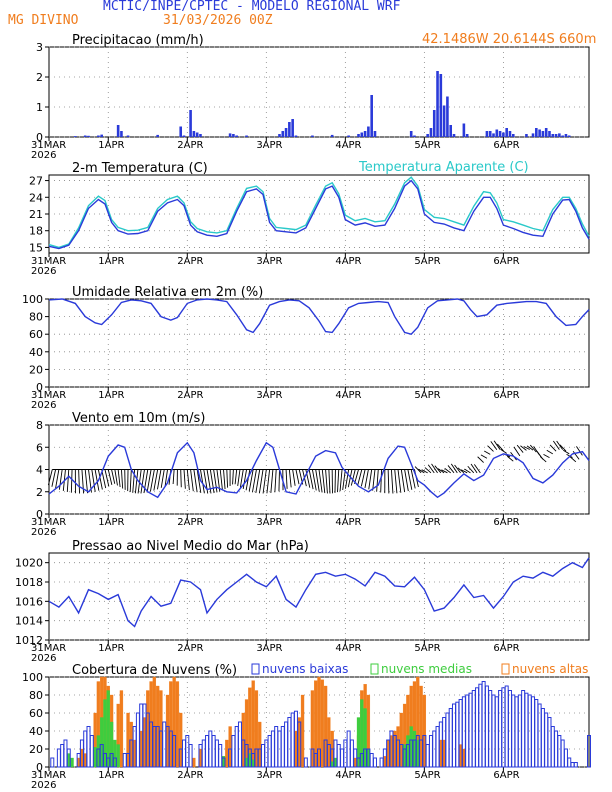 The width and height of the screenshot is (612, 792). I want to click on x-year-label: 2026, so click(43, 785).